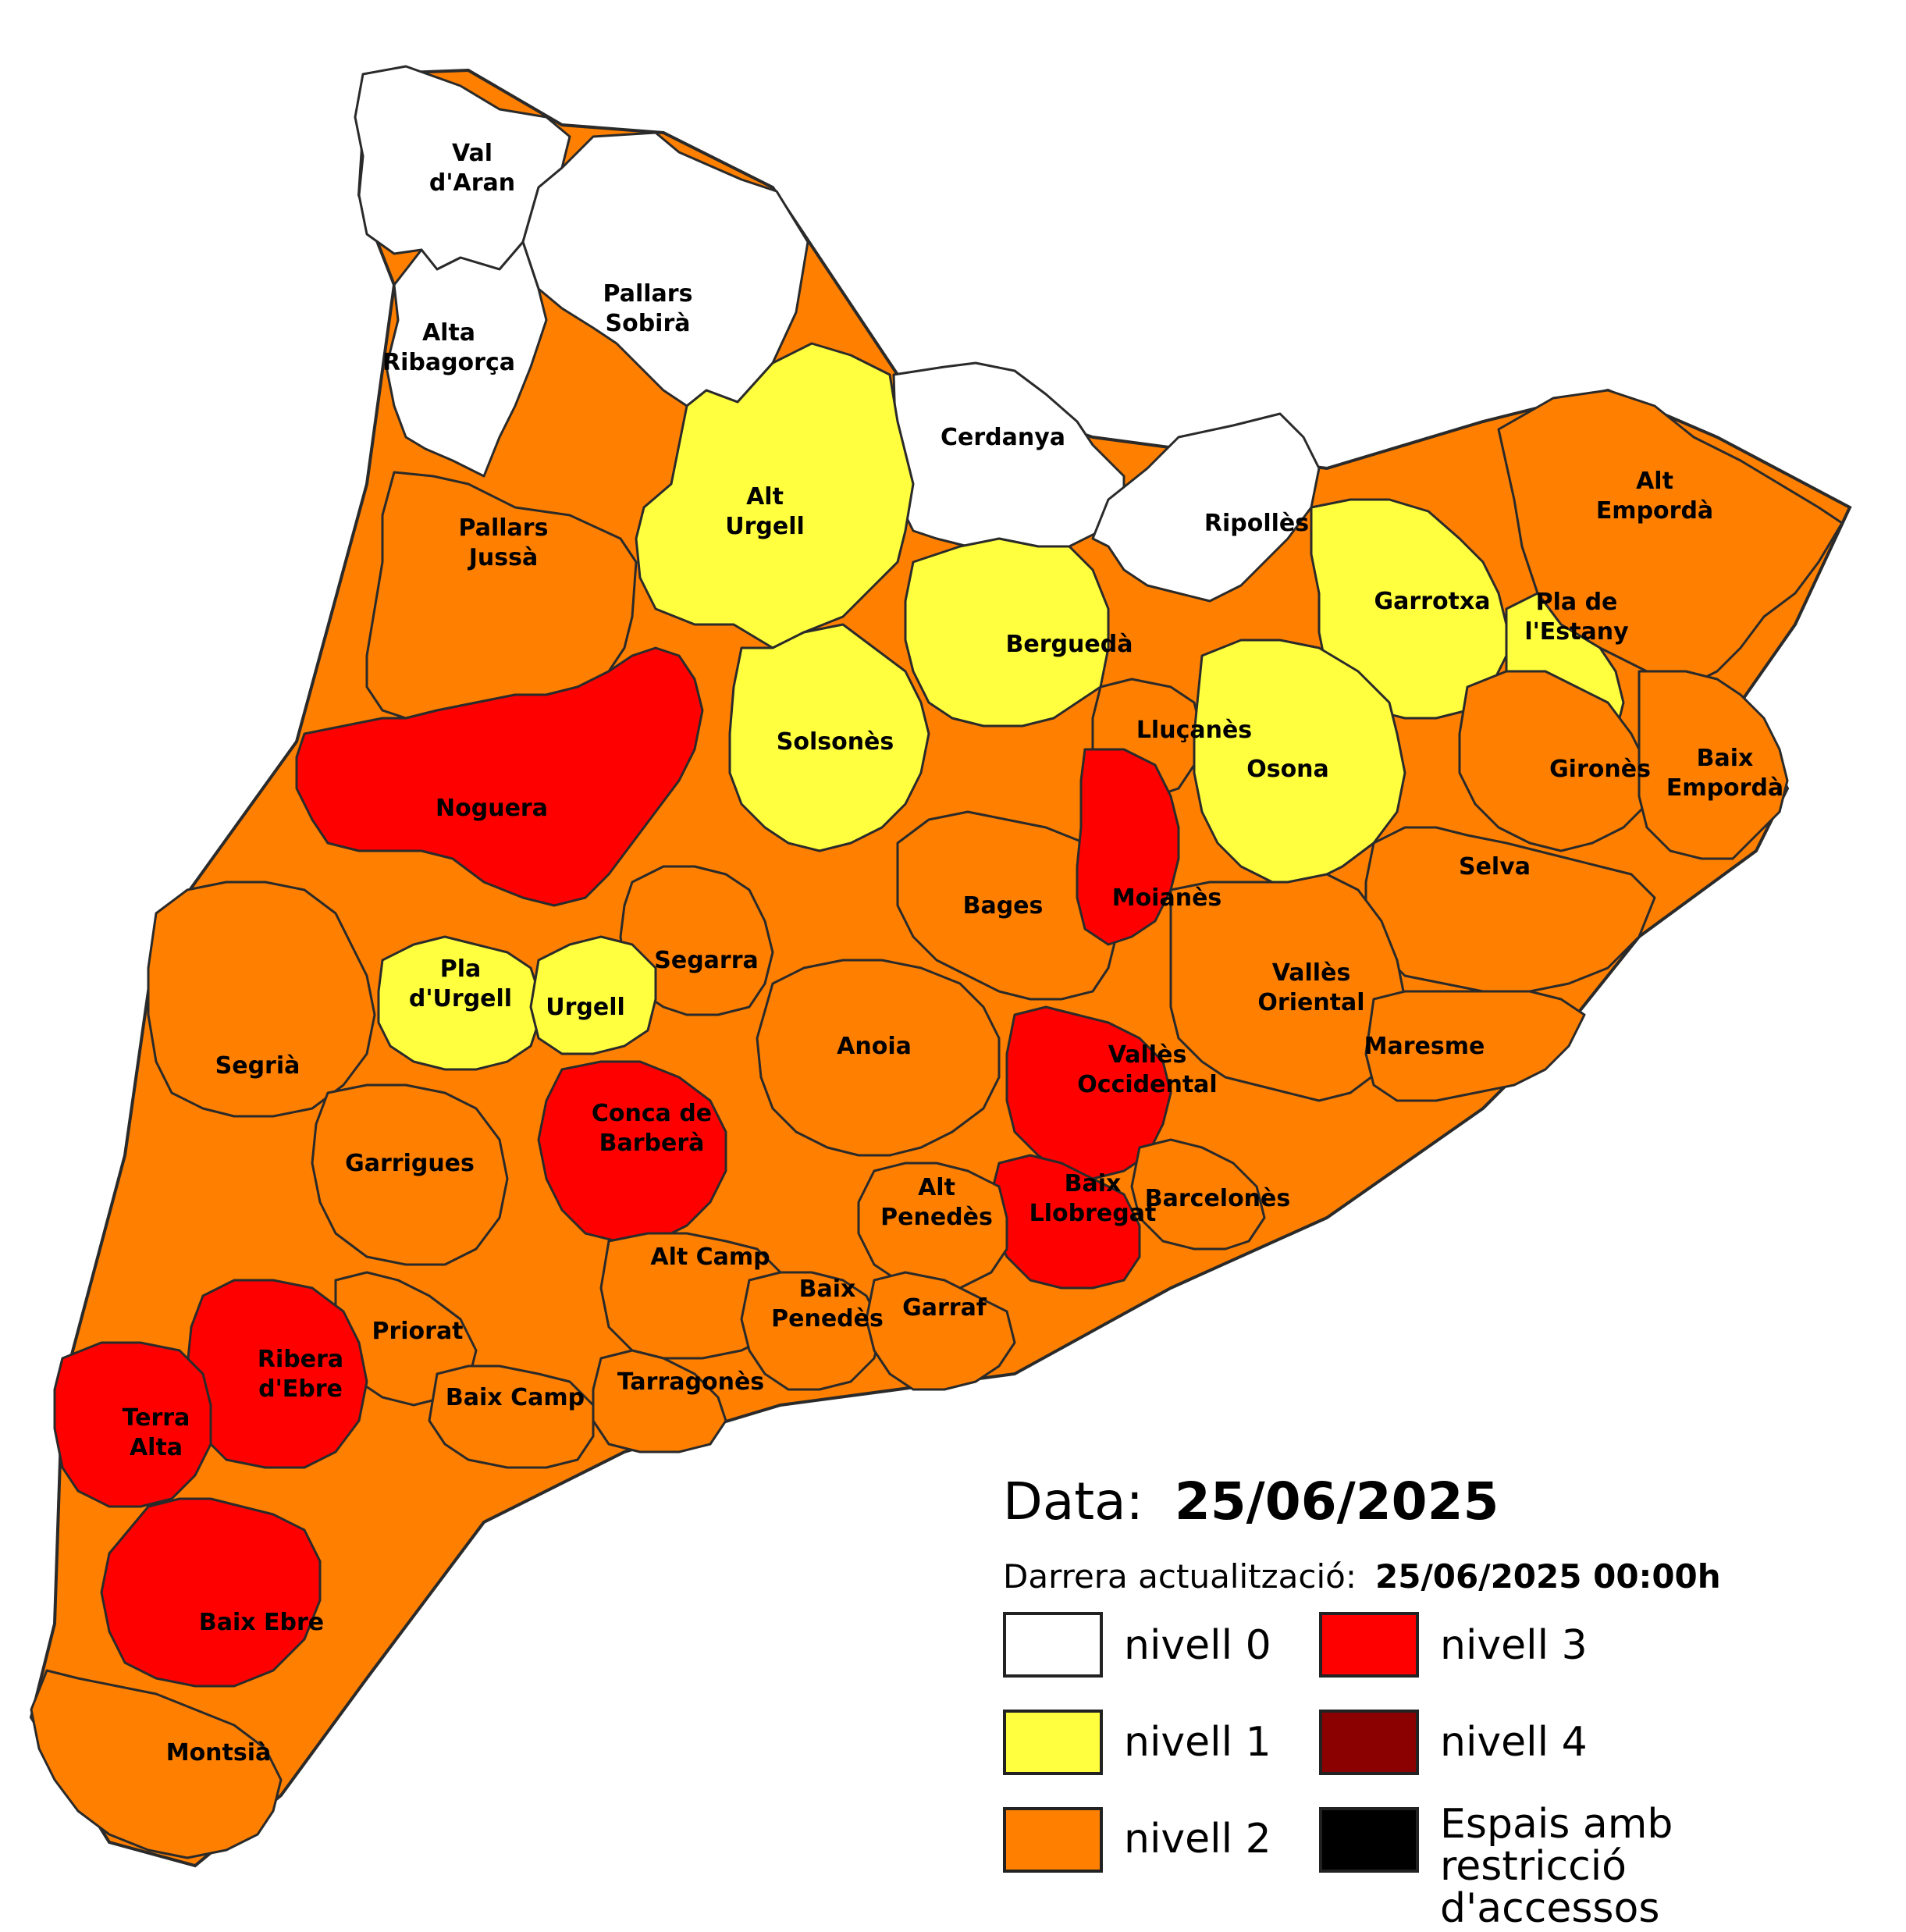  I want to click on legend-swatch-level1, so click(1053, 1742).